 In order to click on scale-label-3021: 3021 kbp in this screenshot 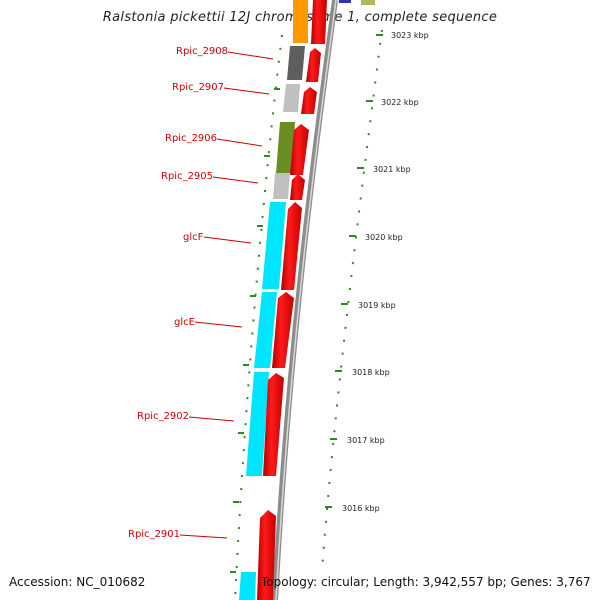, I will do `click(392, 169)`.